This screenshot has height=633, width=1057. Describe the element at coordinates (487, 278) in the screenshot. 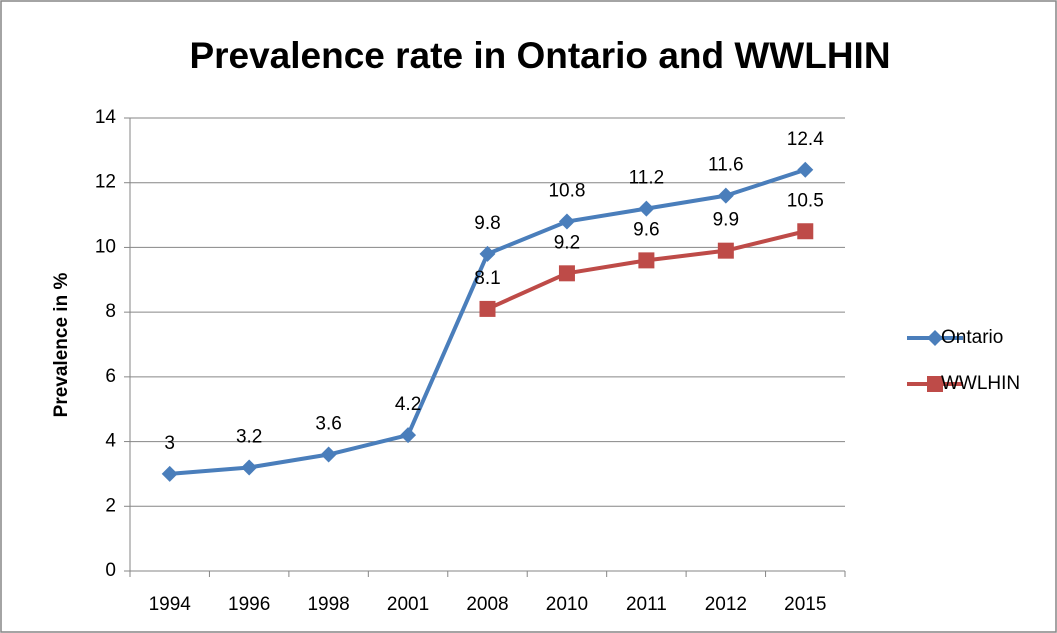

I see `data-label: 8.1` at that location.